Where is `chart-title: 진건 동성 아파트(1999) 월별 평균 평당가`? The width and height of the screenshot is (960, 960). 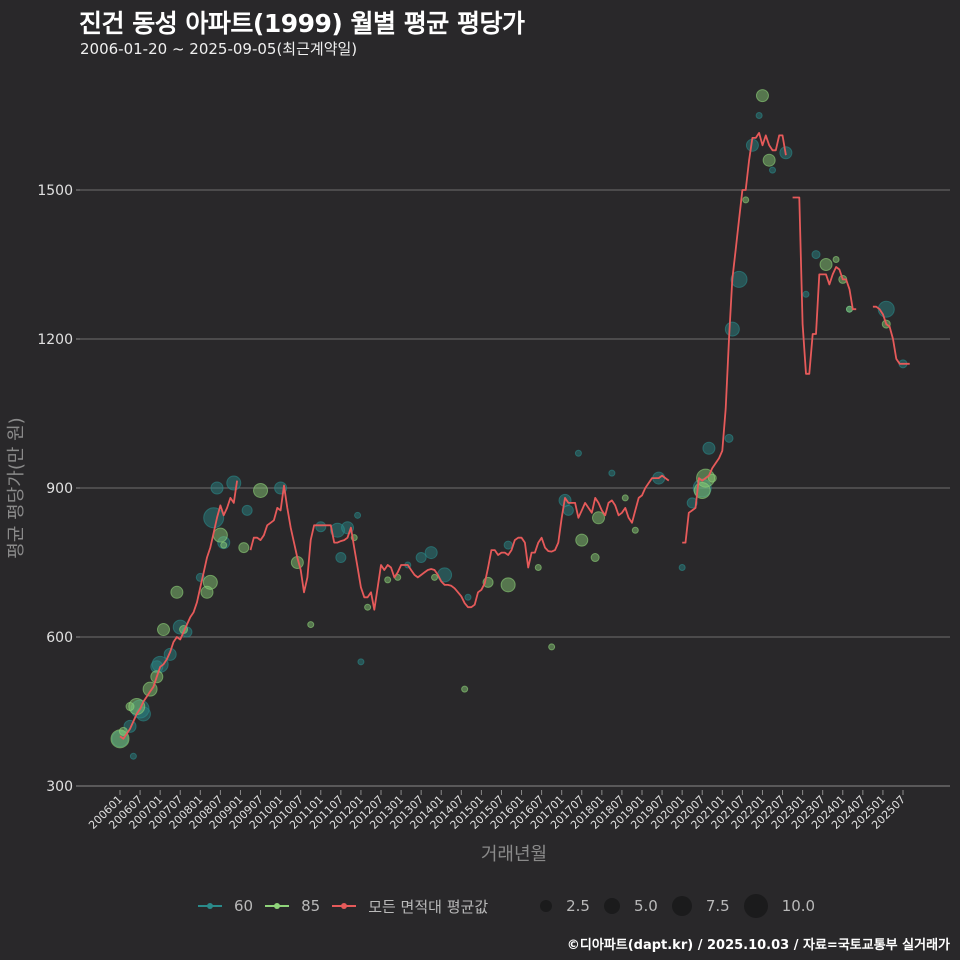
chart-title: 진건 동성 아파트(1999) 월별 평균 평당가 is located at coordinates (302, 23).